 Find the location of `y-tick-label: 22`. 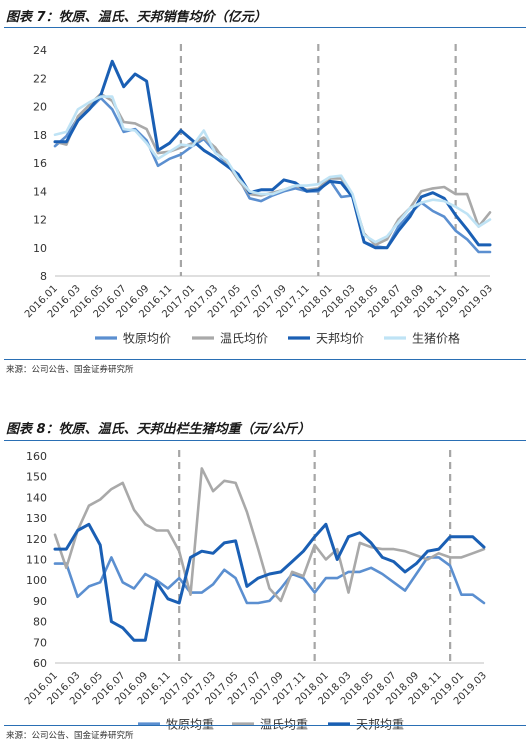

y-tick-label: 22 is located at coordinates (40, 78).